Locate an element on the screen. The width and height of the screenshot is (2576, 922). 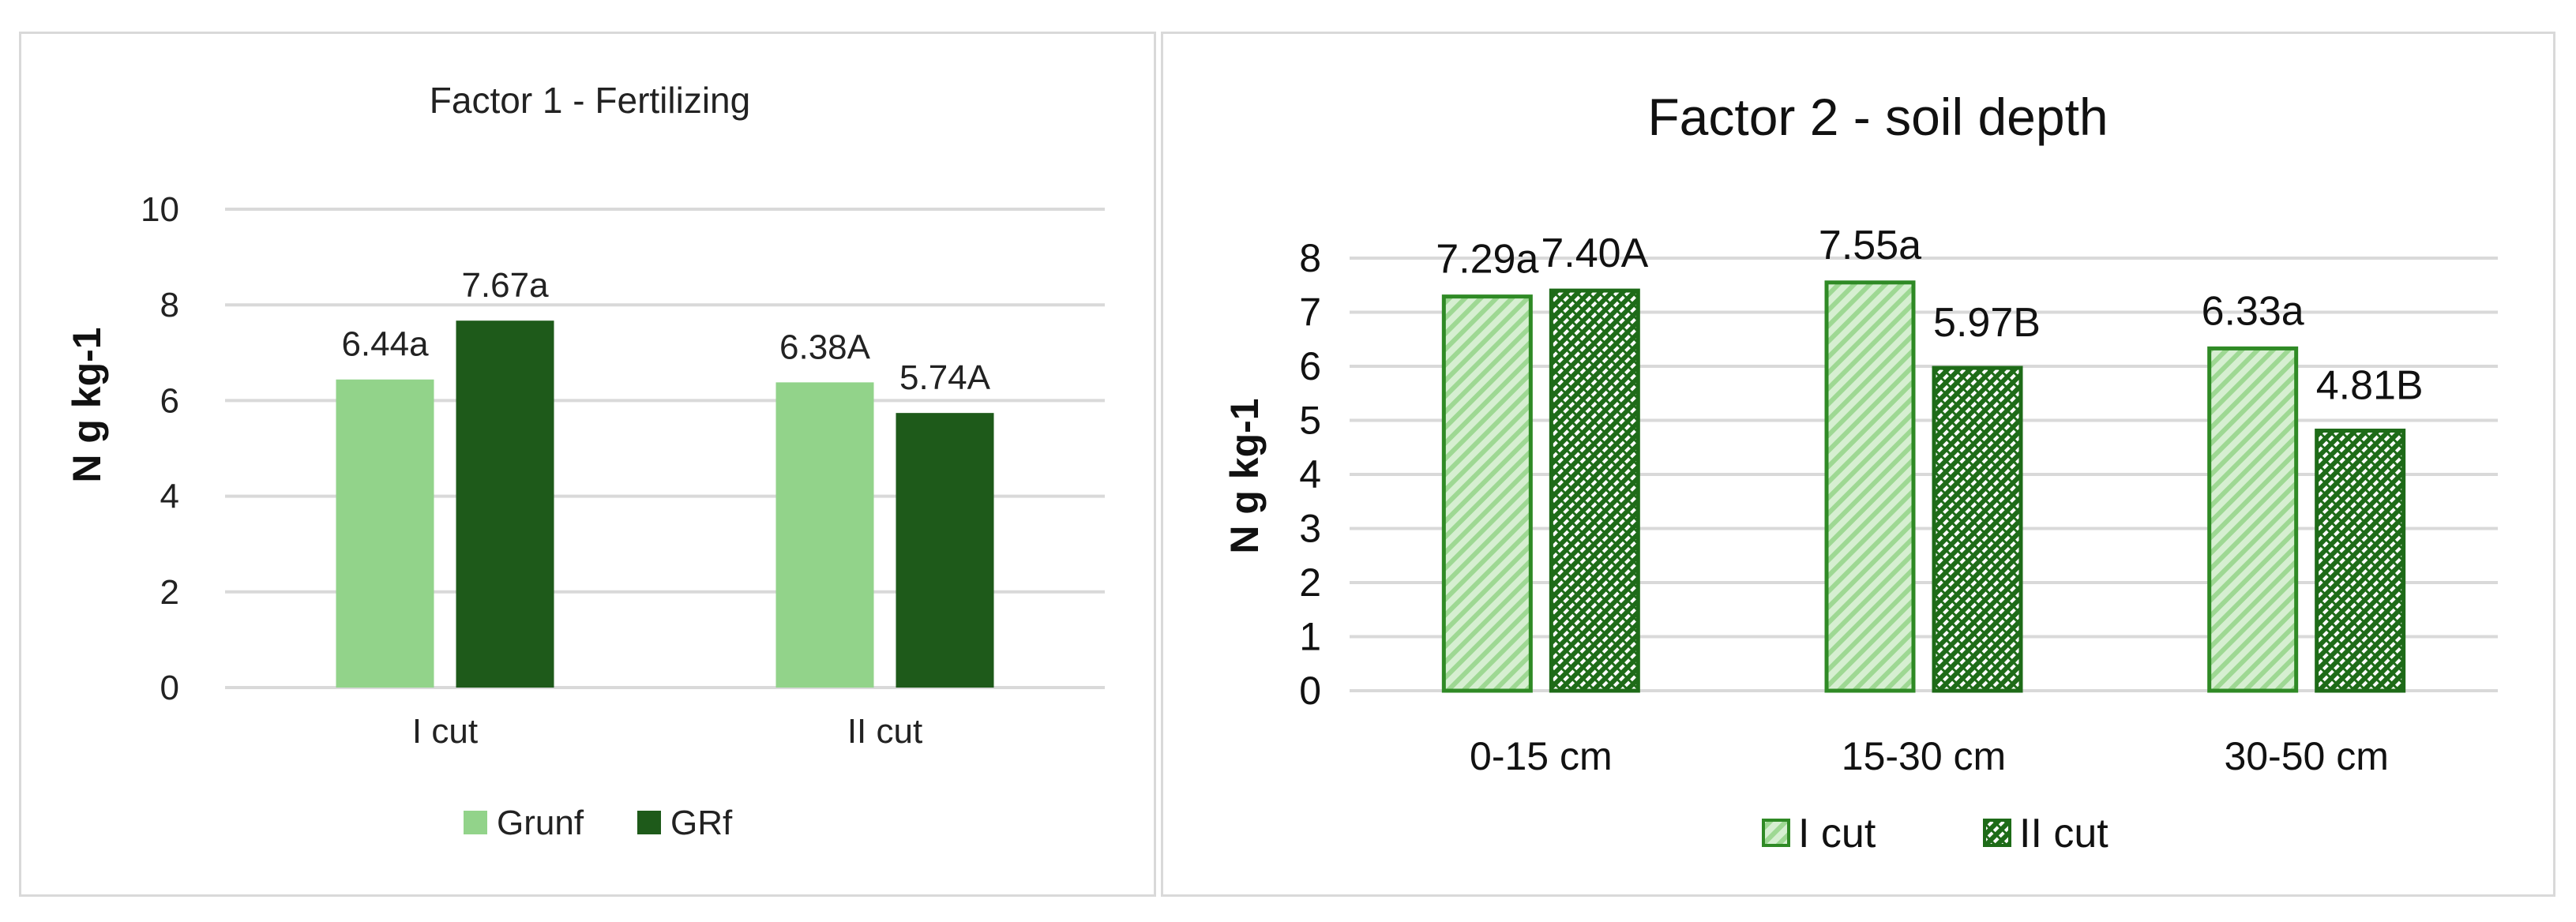
x-tick-label: 30-50 cm is located at coordinates (2306, 756).